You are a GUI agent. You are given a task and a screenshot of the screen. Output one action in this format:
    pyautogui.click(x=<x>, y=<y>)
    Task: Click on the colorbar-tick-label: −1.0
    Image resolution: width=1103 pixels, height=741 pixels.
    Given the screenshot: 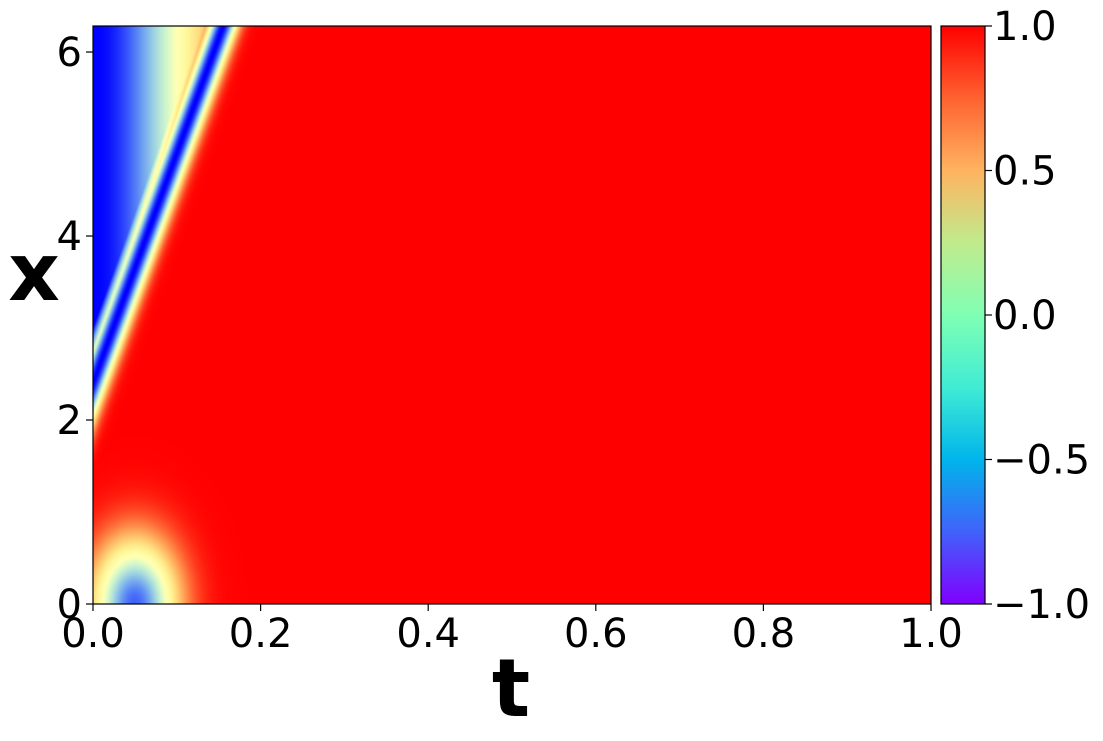 What is the action you would take?
    pyautogui.click(x=1041, y=605)
    